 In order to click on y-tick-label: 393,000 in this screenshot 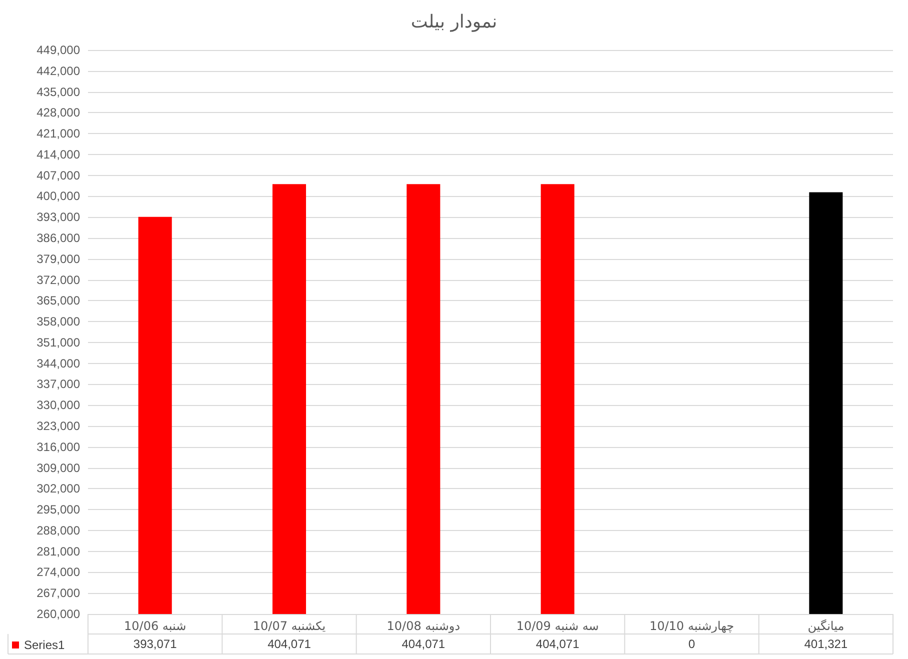, I will do `click(58, 217)`.